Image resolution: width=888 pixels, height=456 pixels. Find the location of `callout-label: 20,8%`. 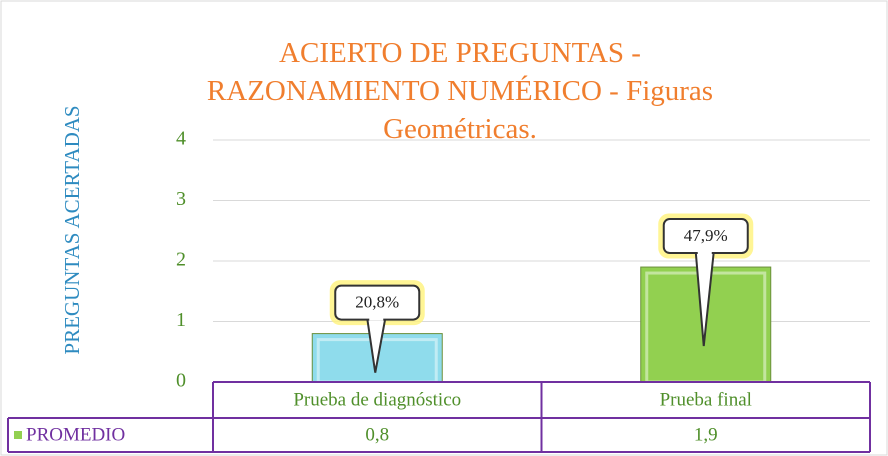

callout-label: 20,8% is located at coordinates (377, 302).